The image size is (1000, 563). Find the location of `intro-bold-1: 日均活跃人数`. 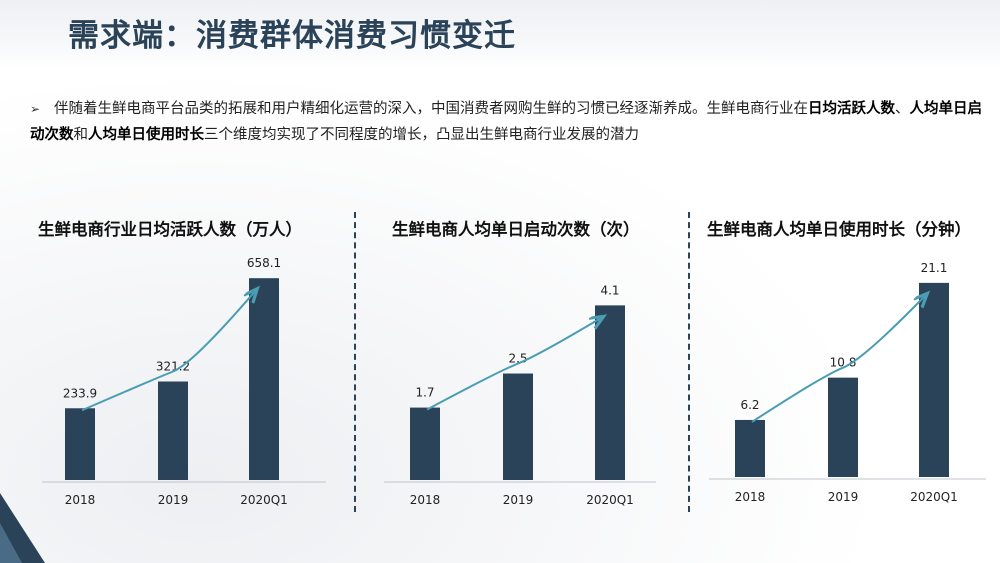

intro-bold-1: 日均活跃人数 is located at coordinates (851, 109).